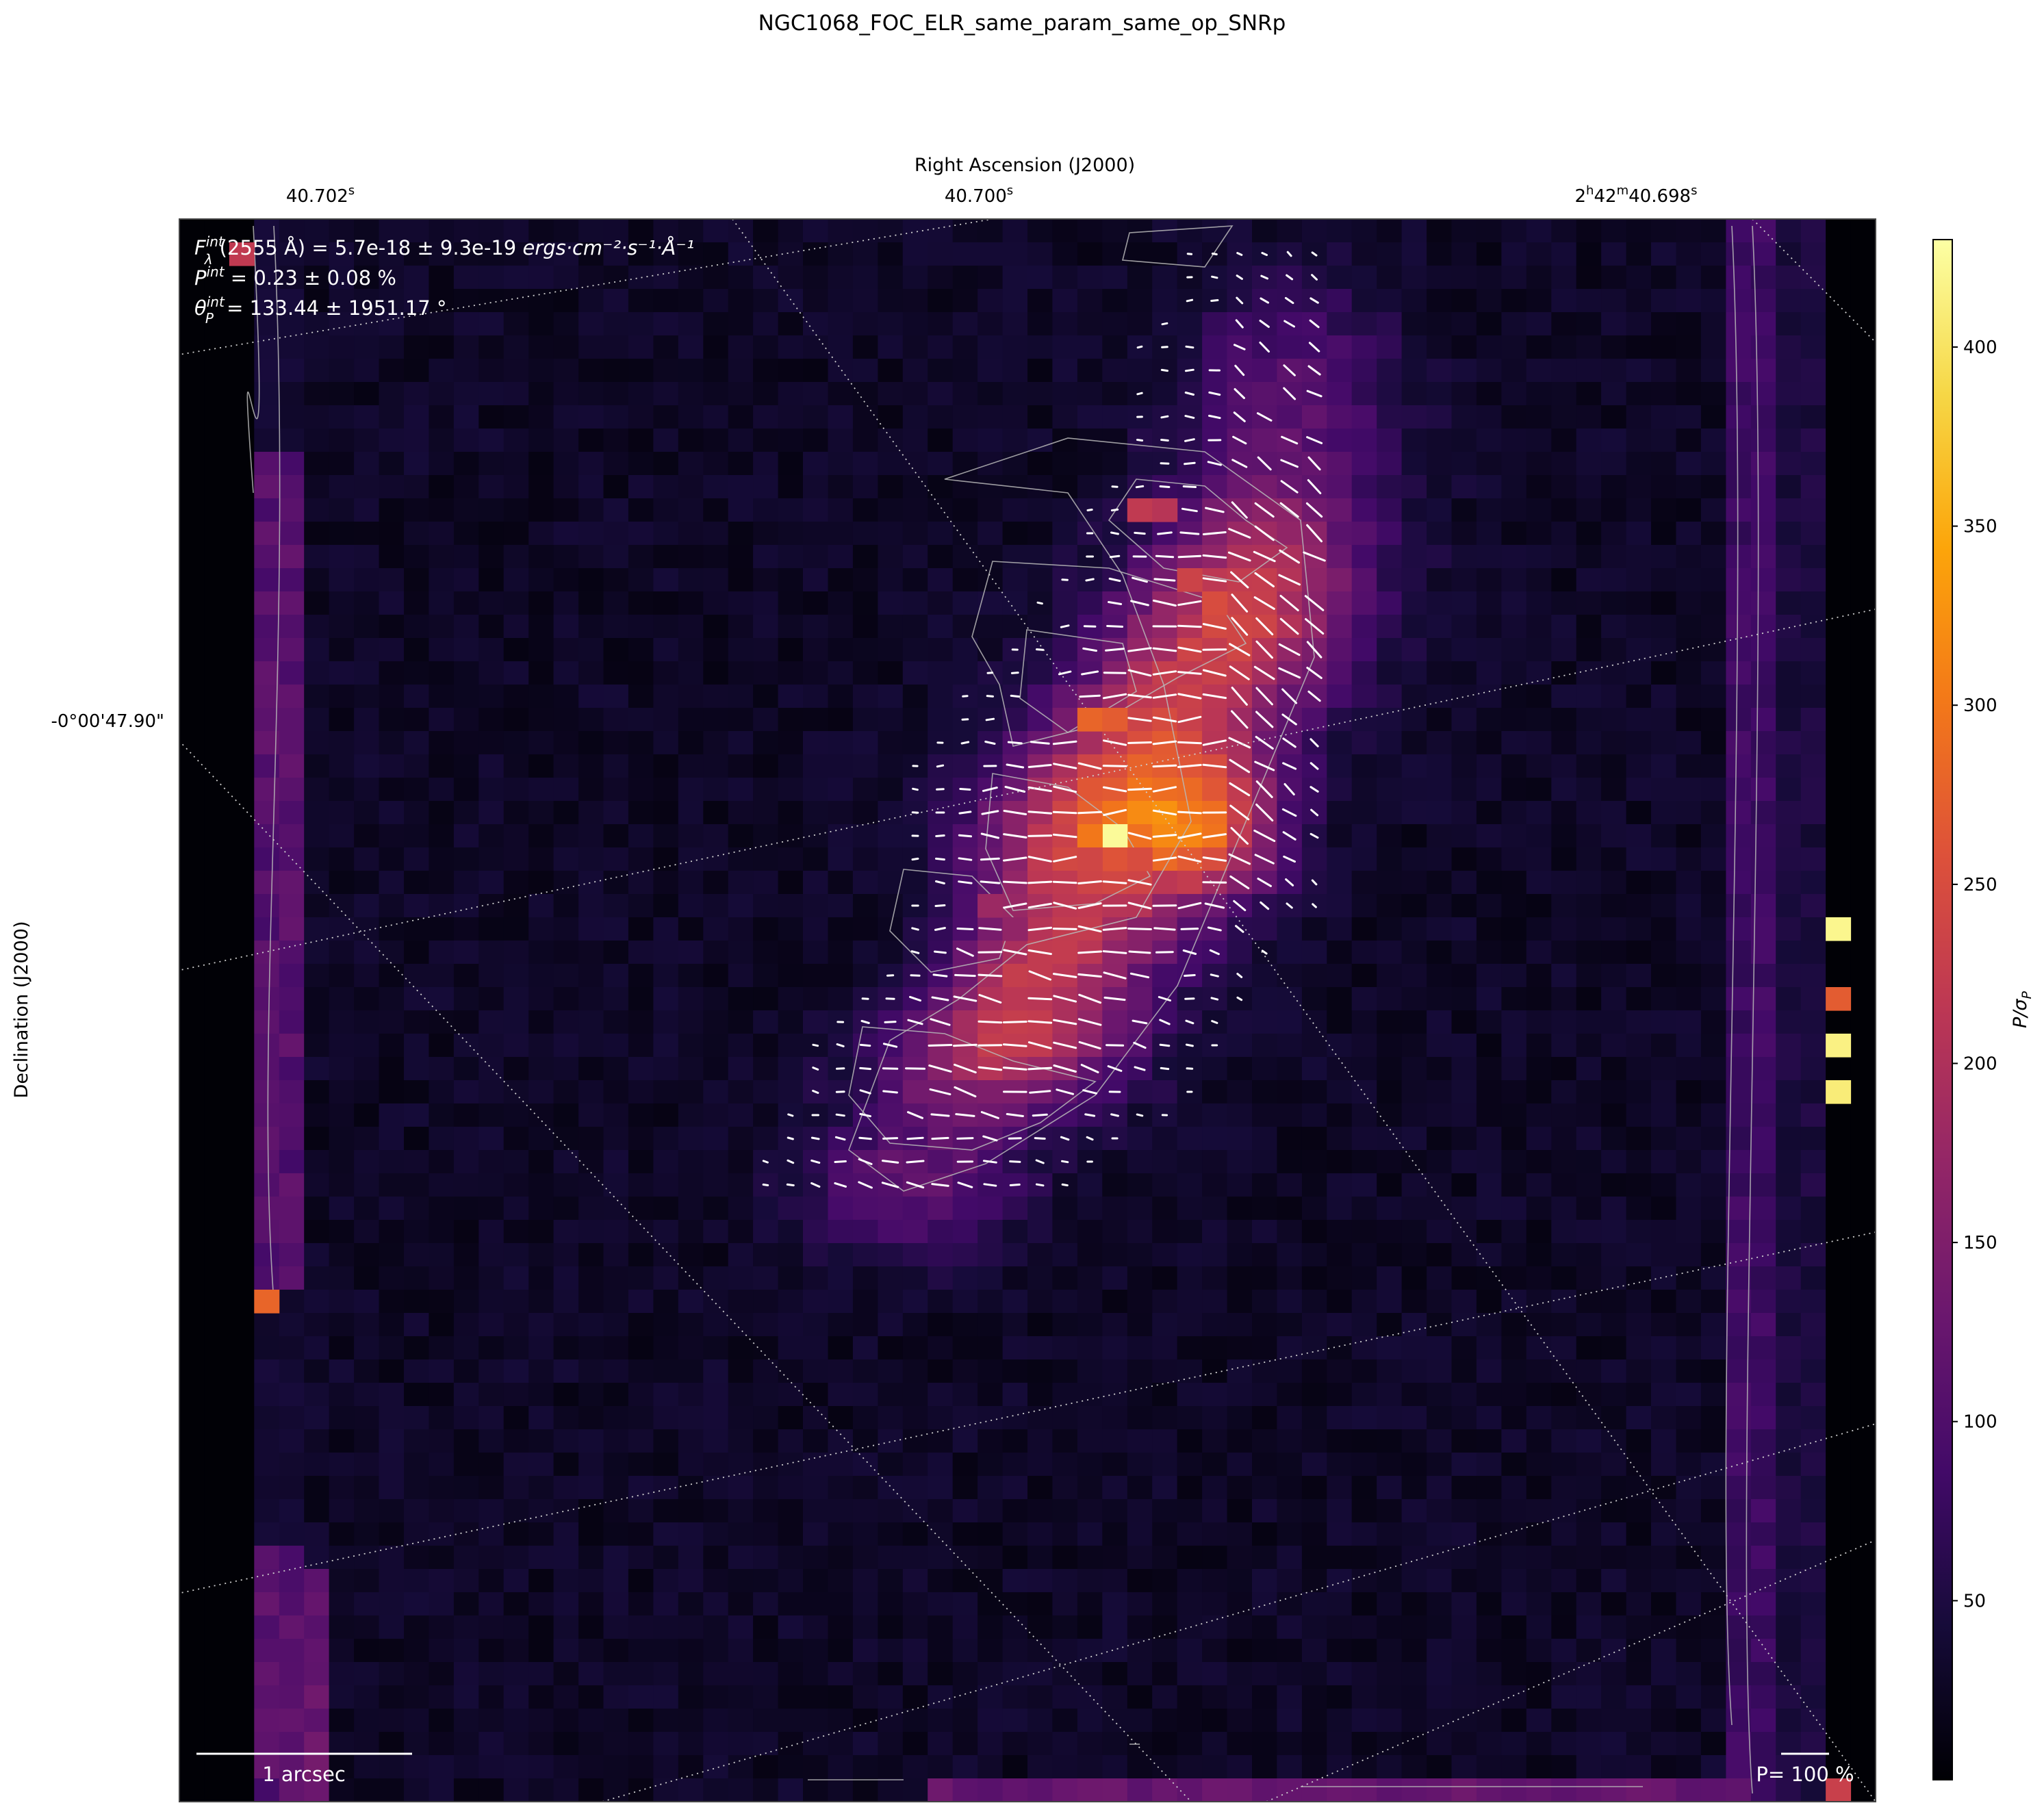  I want to click on x-tick-label-2: 40.700s, so click(979, 195).